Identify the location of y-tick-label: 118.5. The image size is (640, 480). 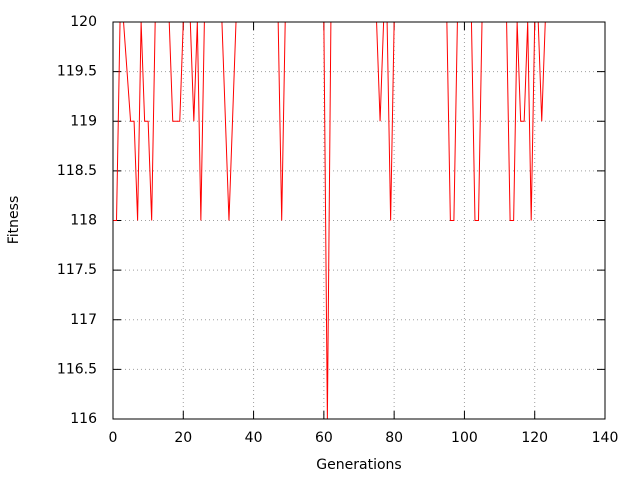
(77, 171).